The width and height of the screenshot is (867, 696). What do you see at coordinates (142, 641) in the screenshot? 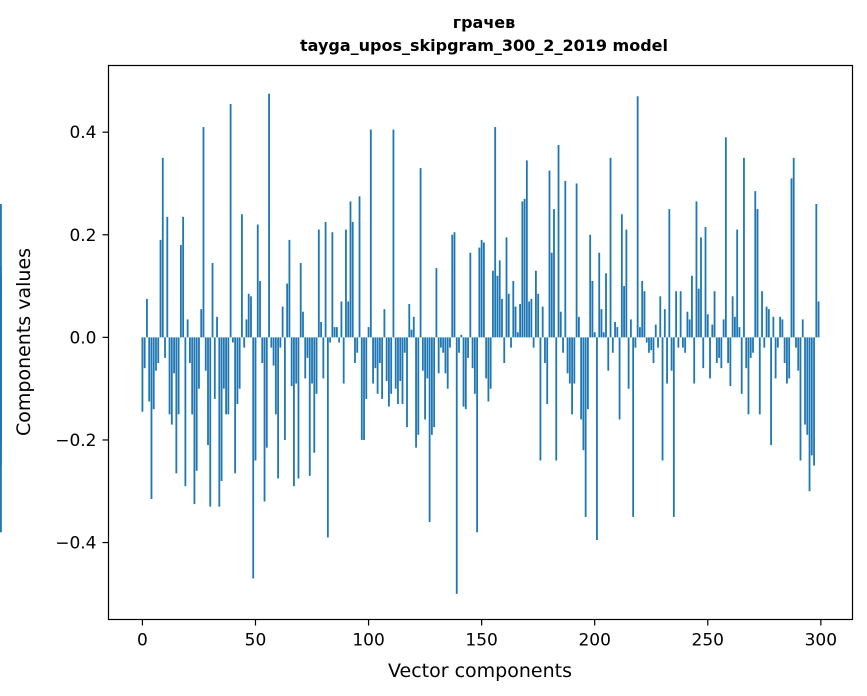
I see `x-tick-label: 0` at bounding box center [142, 641].